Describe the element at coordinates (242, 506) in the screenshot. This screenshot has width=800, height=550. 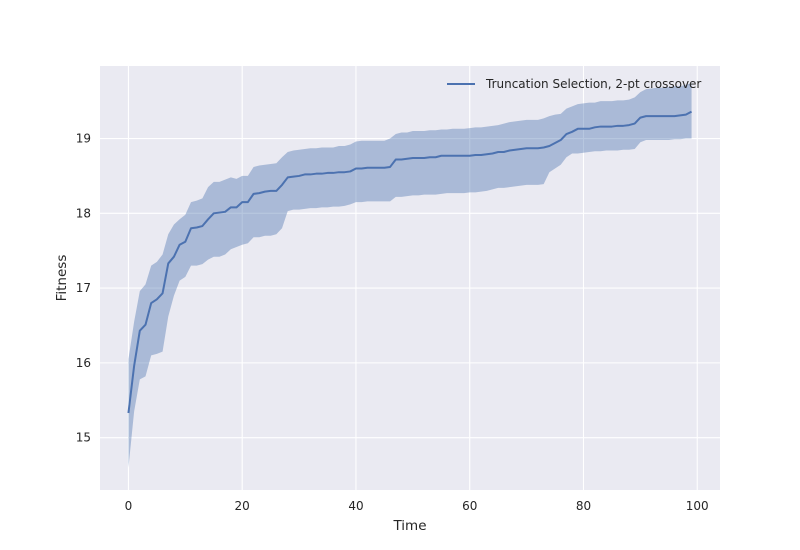
I see `x-tick-label: 20` at that location.